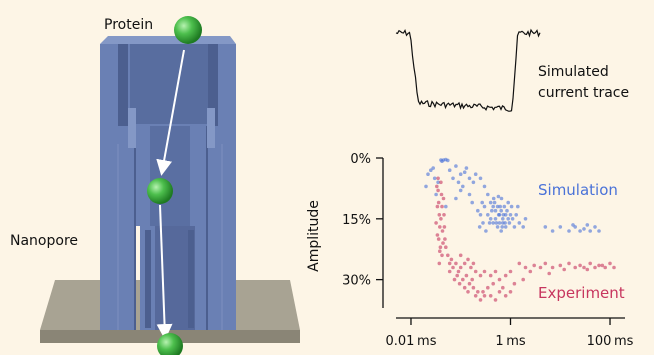  Describe the element at coordinates (170, 194) in the screenshot. I see `arrows` at that location.